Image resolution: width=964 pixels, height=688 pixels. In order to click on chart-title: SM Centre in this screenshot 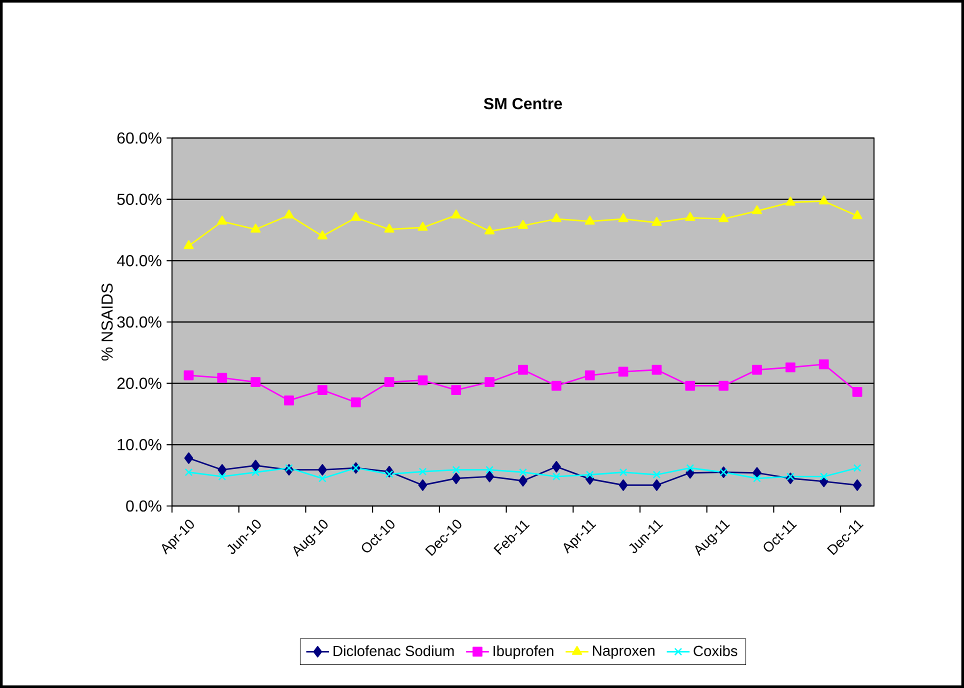, I will do `click(523, 104)`.